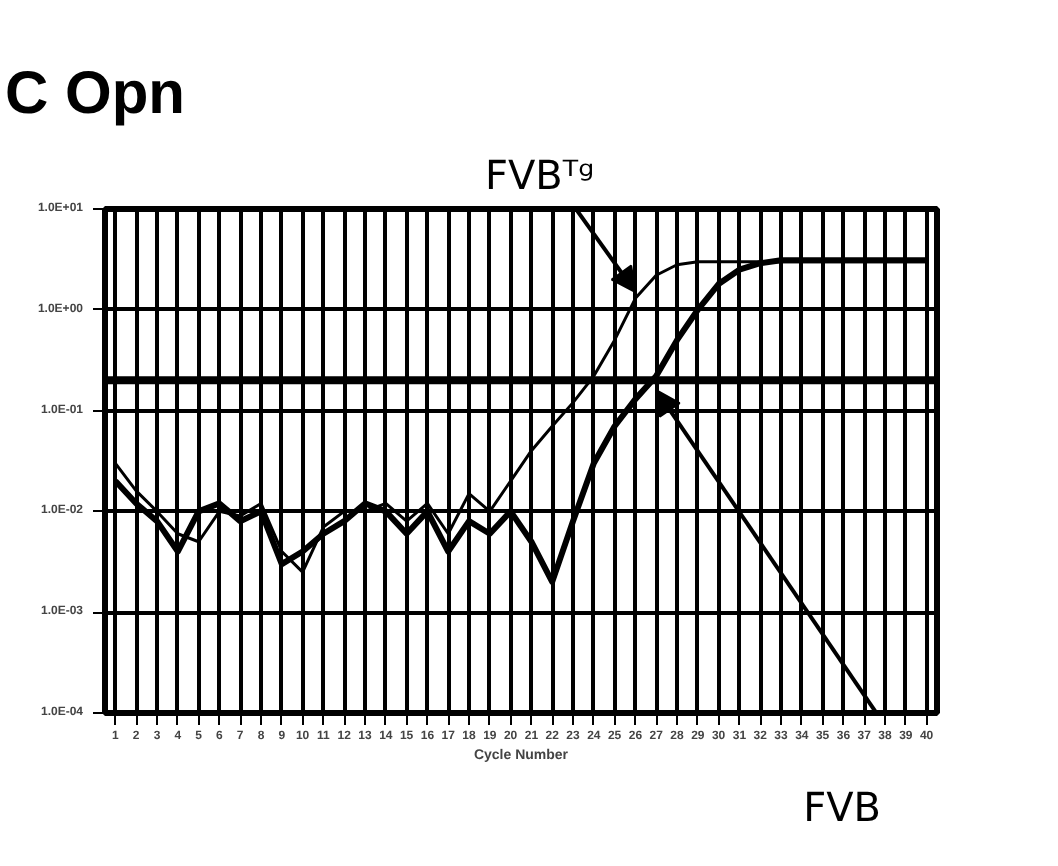  What do you see at coordinates (95, 94) in the screenshot?
I see `chart-title: C Opn` at bounding box center [95, 94].